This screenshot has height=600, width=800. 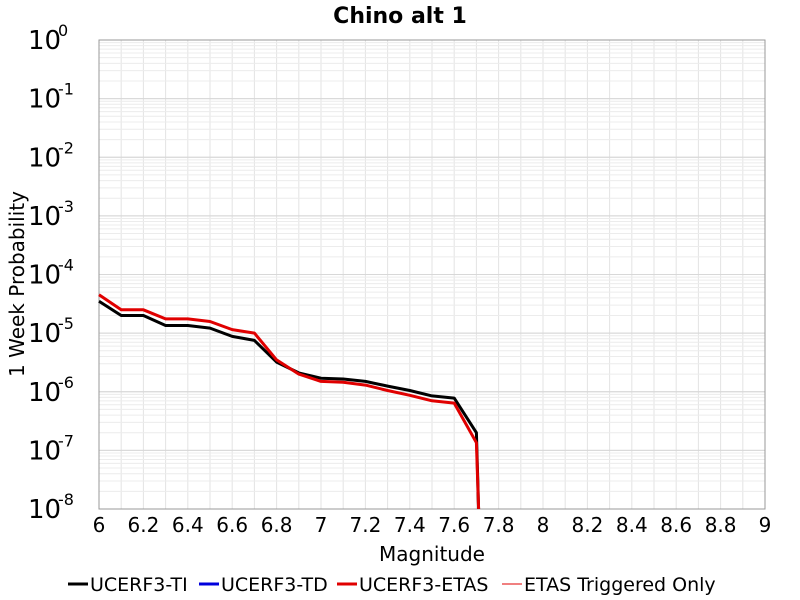 I want to click on x-tick-label: 8.8, so click(x=721, y=525).